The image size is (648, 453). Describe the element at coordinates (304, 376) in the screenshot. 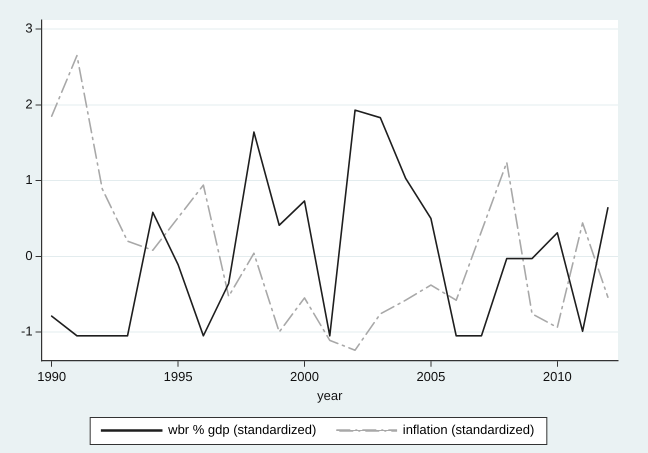

I see `x-tick-label: 2000` at that location.